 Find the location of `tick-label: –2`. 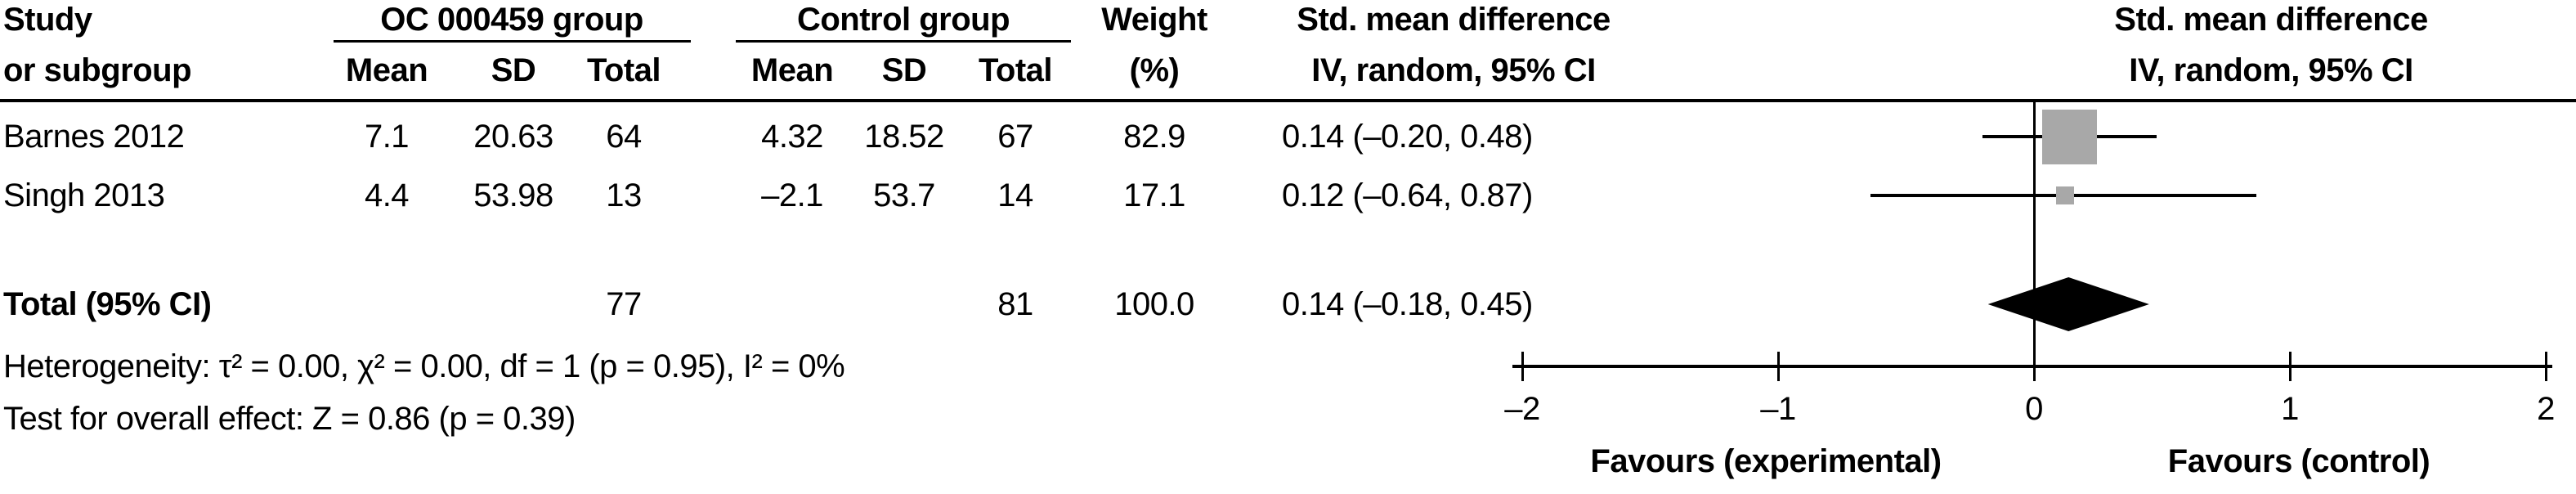

tick-label: –2 is located at coordinates (1522, 409).